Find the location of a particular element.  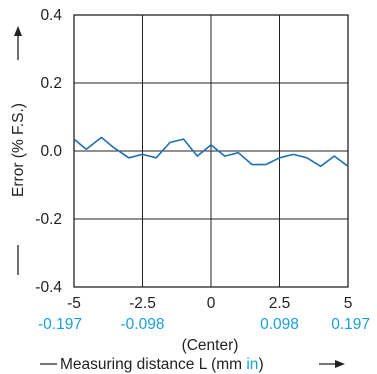

series-layer is located at coordinates (211, 152).